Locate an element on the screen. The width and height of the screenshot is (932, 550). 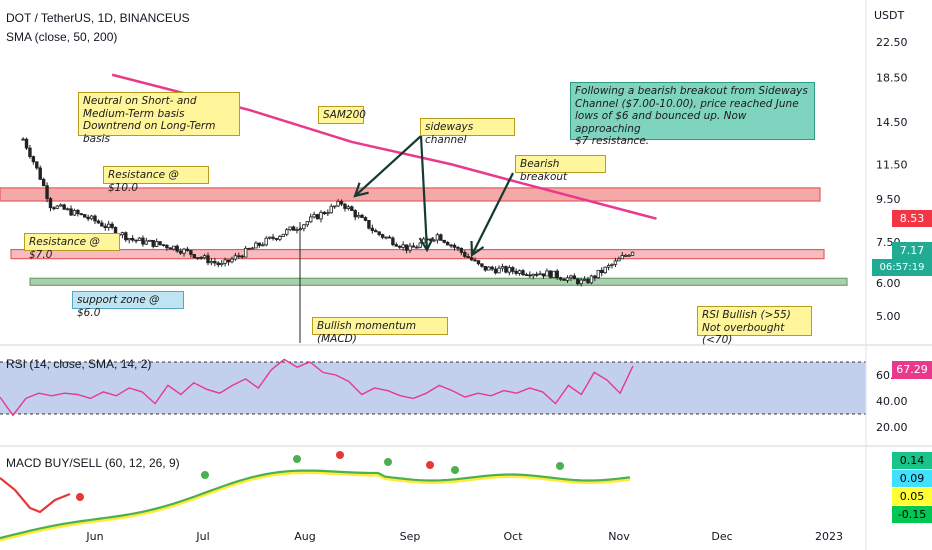
time-tick-label: Jun is located at coordinates (94, 536).